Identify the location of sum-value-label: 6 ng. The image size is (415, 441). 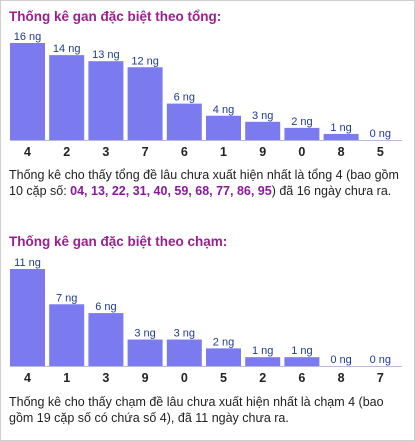
(184, 98).